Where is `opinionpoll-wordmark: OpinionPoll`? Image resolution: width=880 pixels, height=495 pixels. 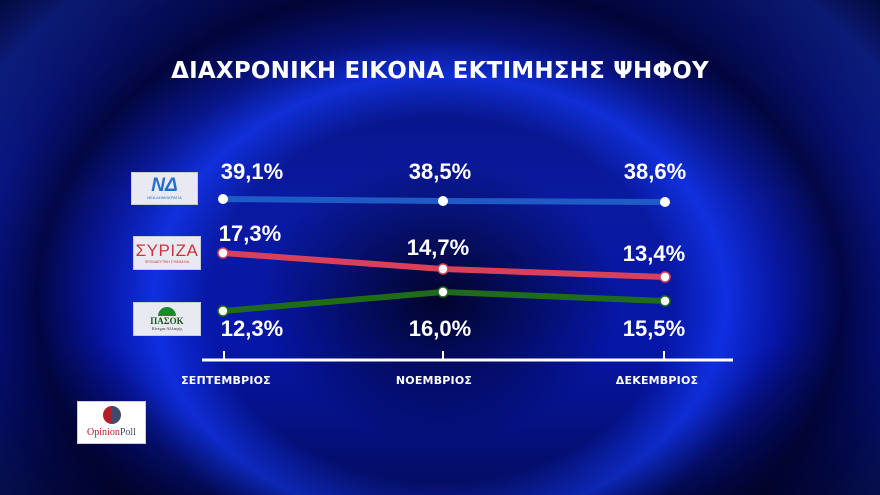 opinionpoll-wordmark: OpinionPoll is located at coordinates (111, 433).